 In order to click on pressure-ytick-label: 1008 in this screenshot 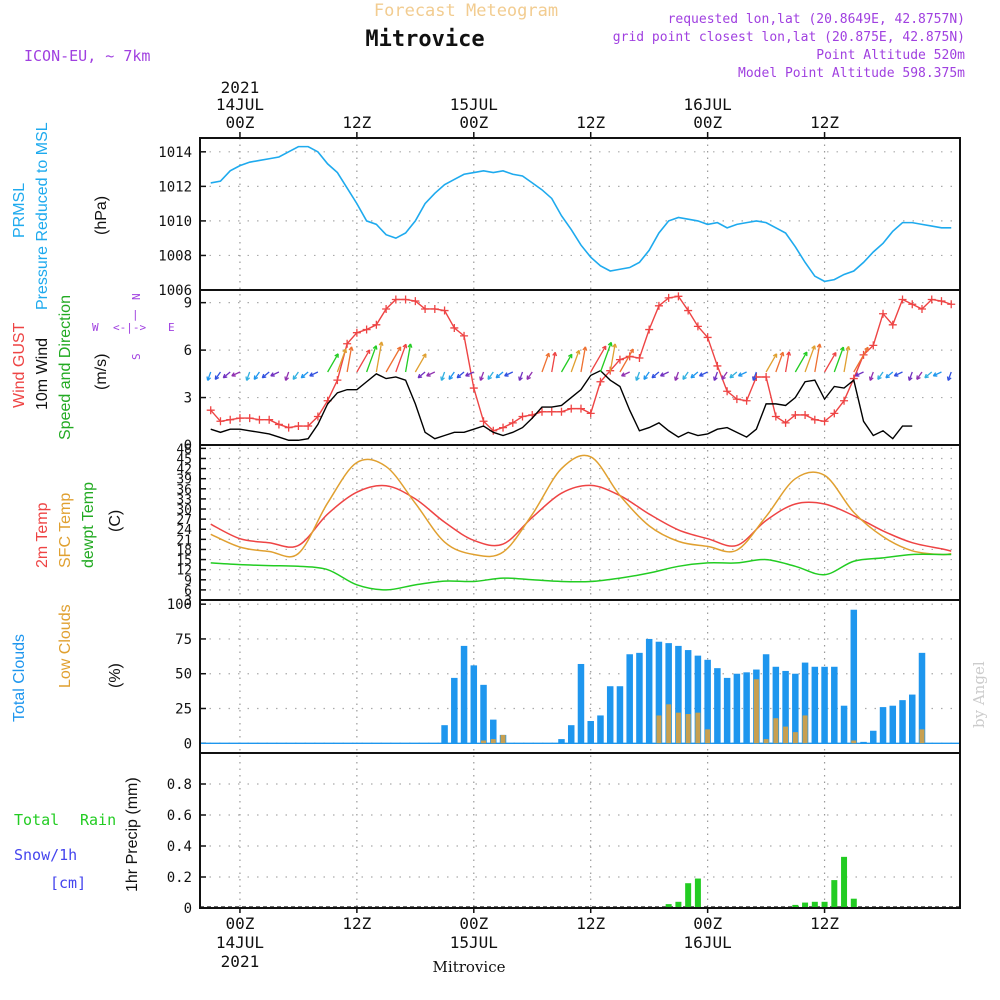, I will do `click(175, 256)`.